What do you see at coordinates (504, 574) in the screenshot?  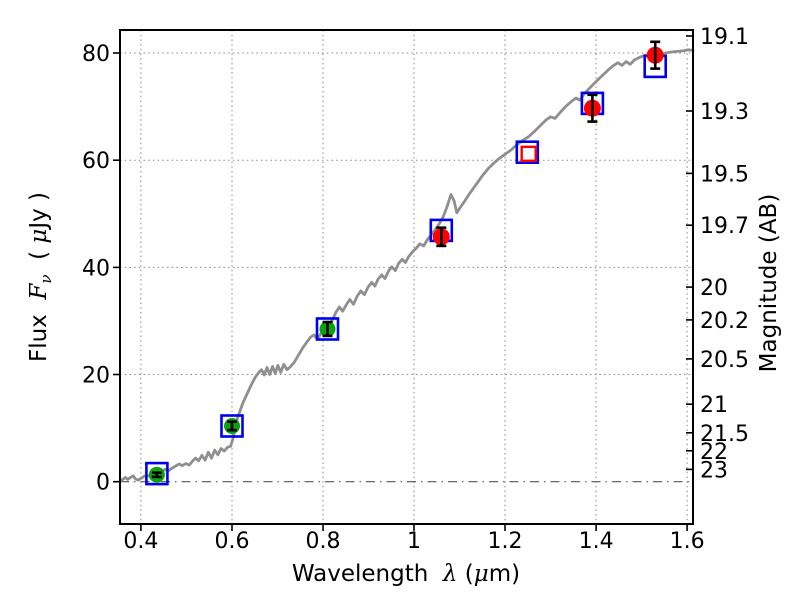 I see `x-axis-label-close: m)` at bounding box center [504, 574].